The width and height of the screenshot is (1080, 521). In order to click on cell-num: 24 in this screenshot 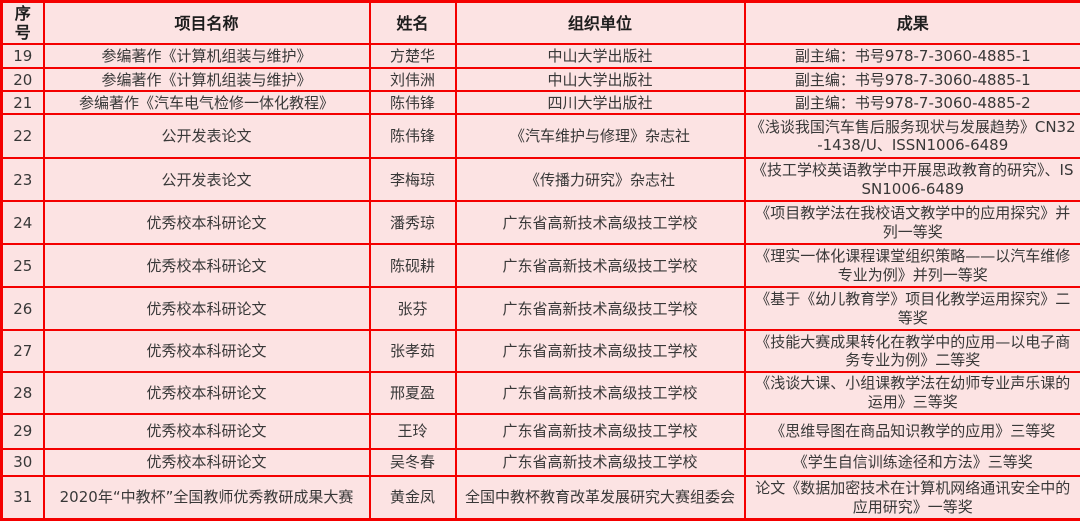, I will do `click(23, 222)`.